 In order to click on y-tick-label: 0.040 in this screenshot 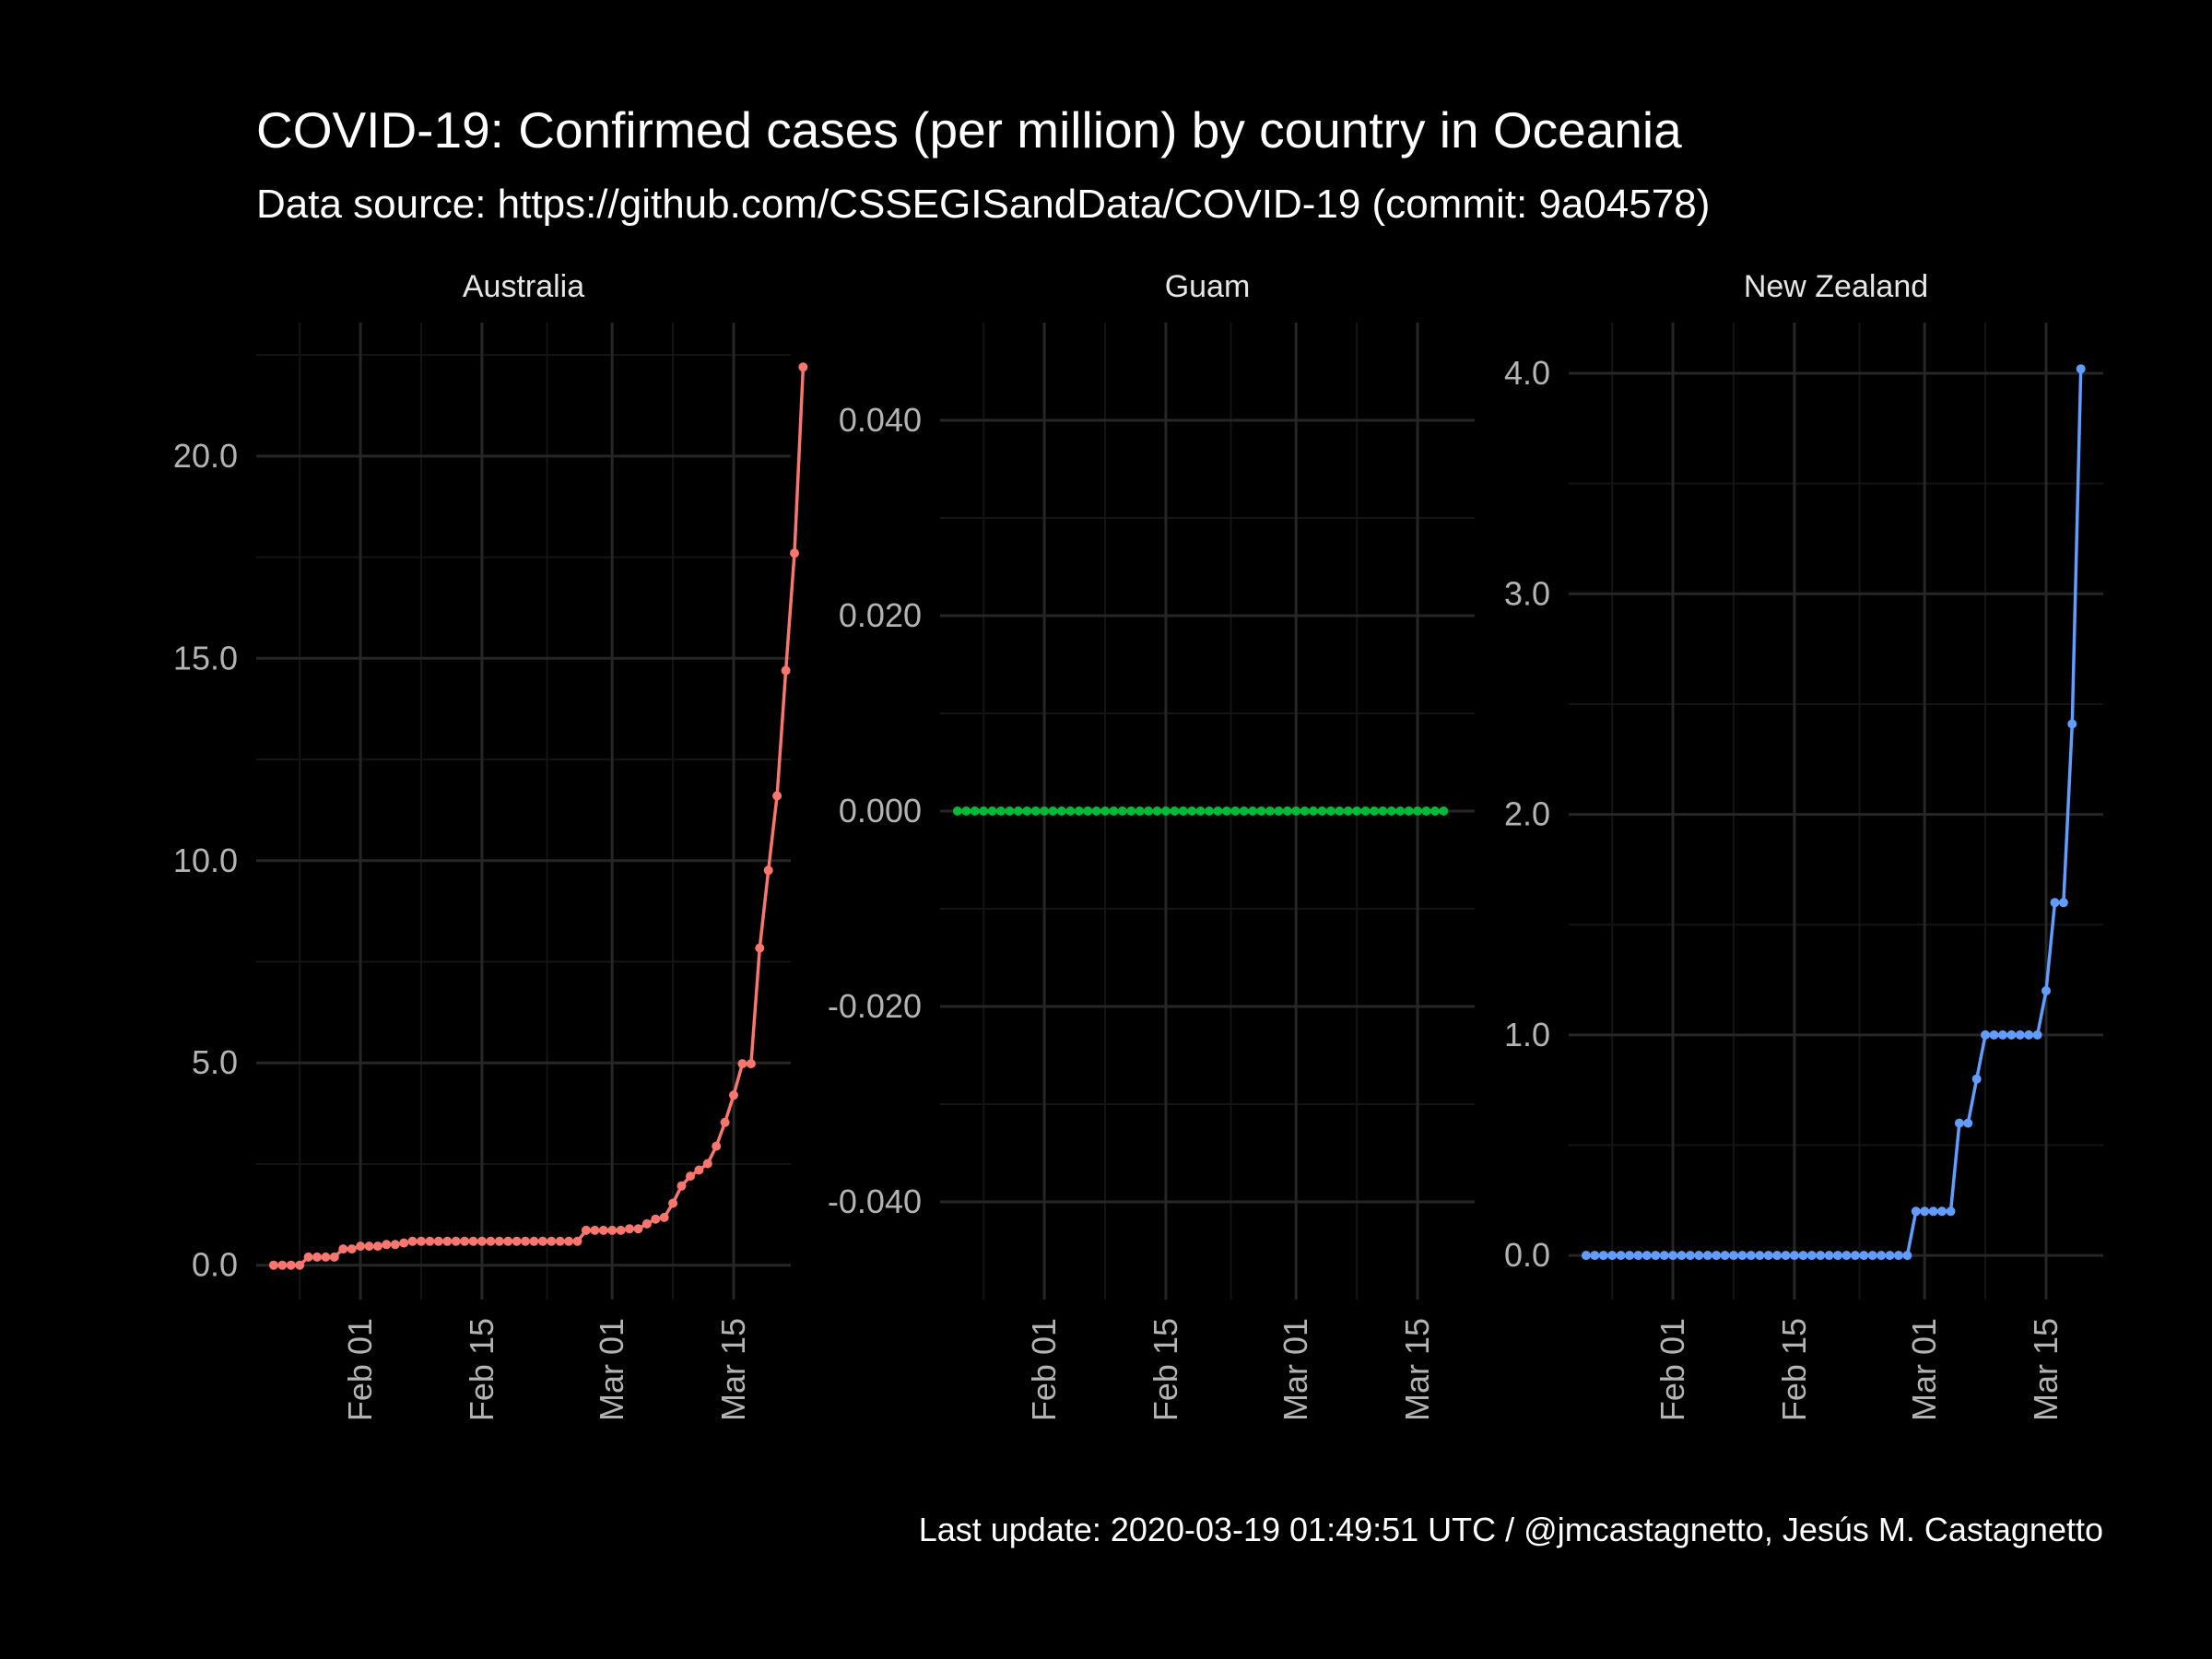, I will do `click(880, 420)`.